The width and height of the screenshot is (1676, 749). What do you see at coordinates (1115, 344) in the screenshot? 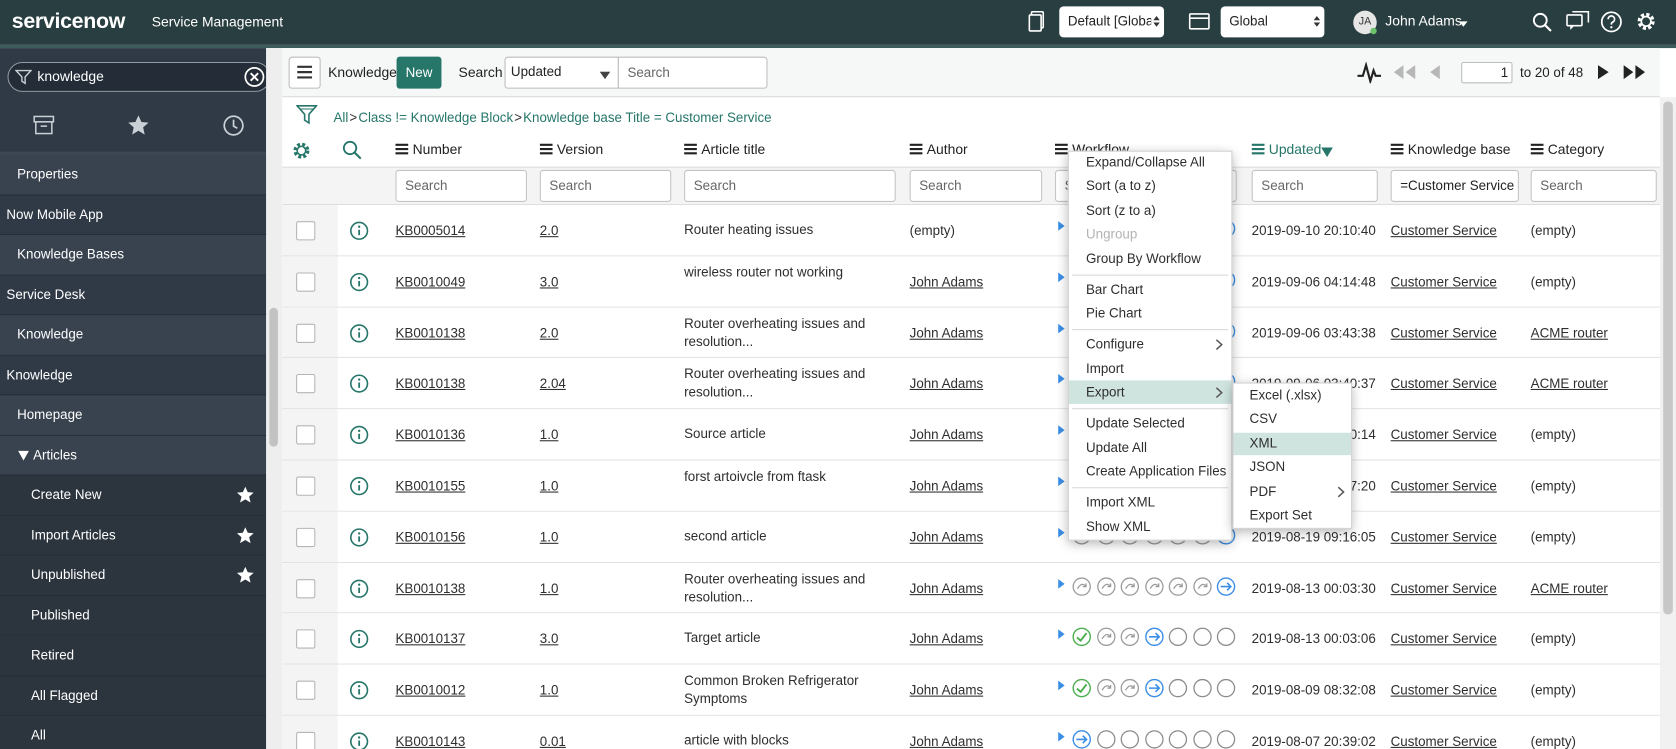
I see `menu-item: Configure` at bounding box center [1115, 344].